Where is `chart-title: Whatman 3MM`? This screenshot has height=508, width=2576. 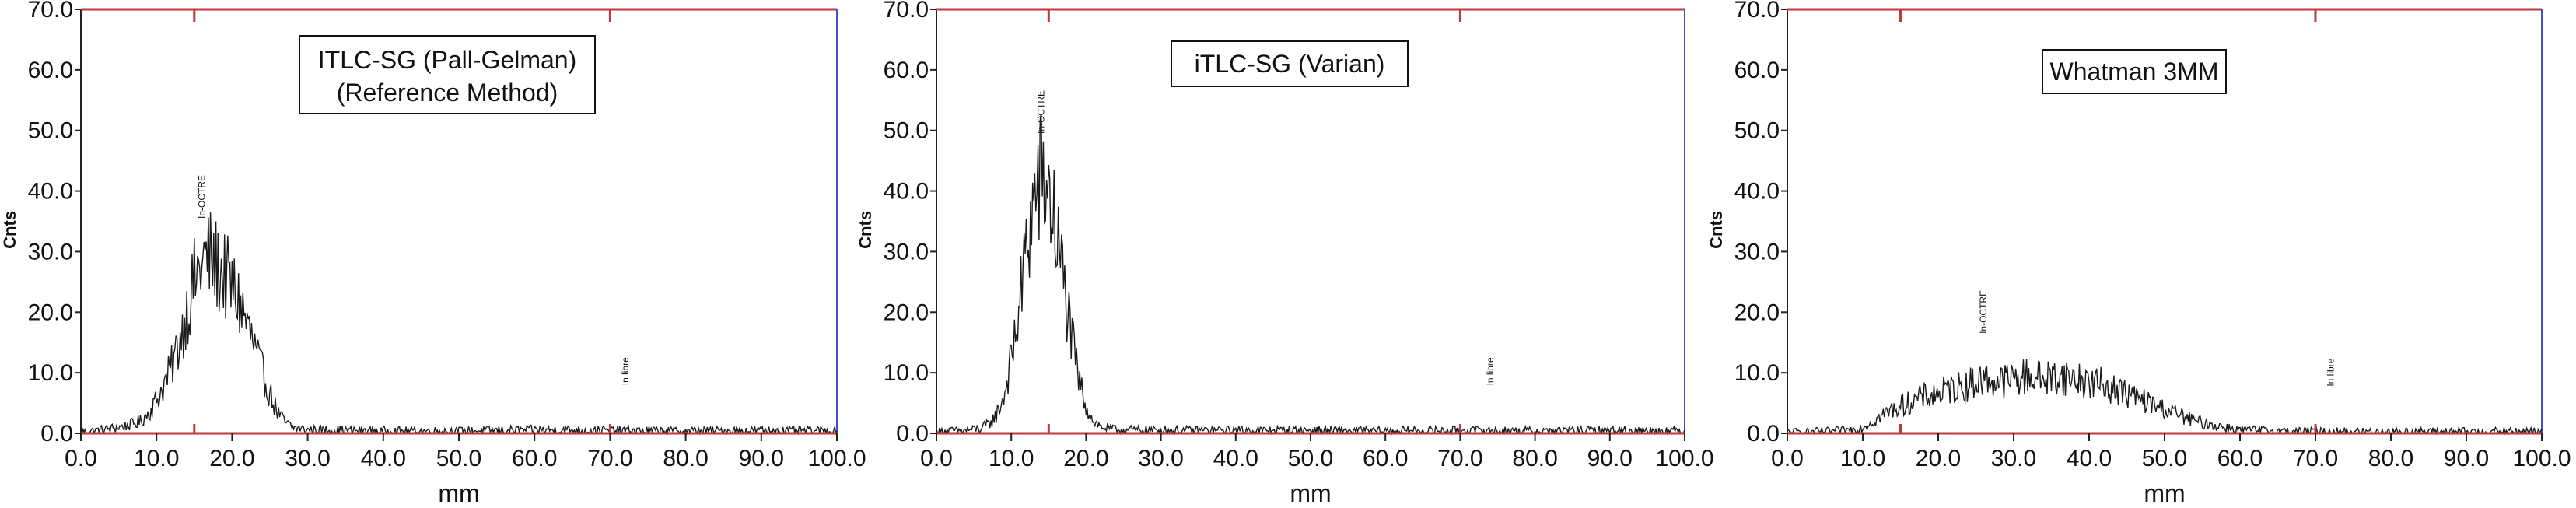 chart-title: Whatman 3MM is located at coordinates (2135, 72).